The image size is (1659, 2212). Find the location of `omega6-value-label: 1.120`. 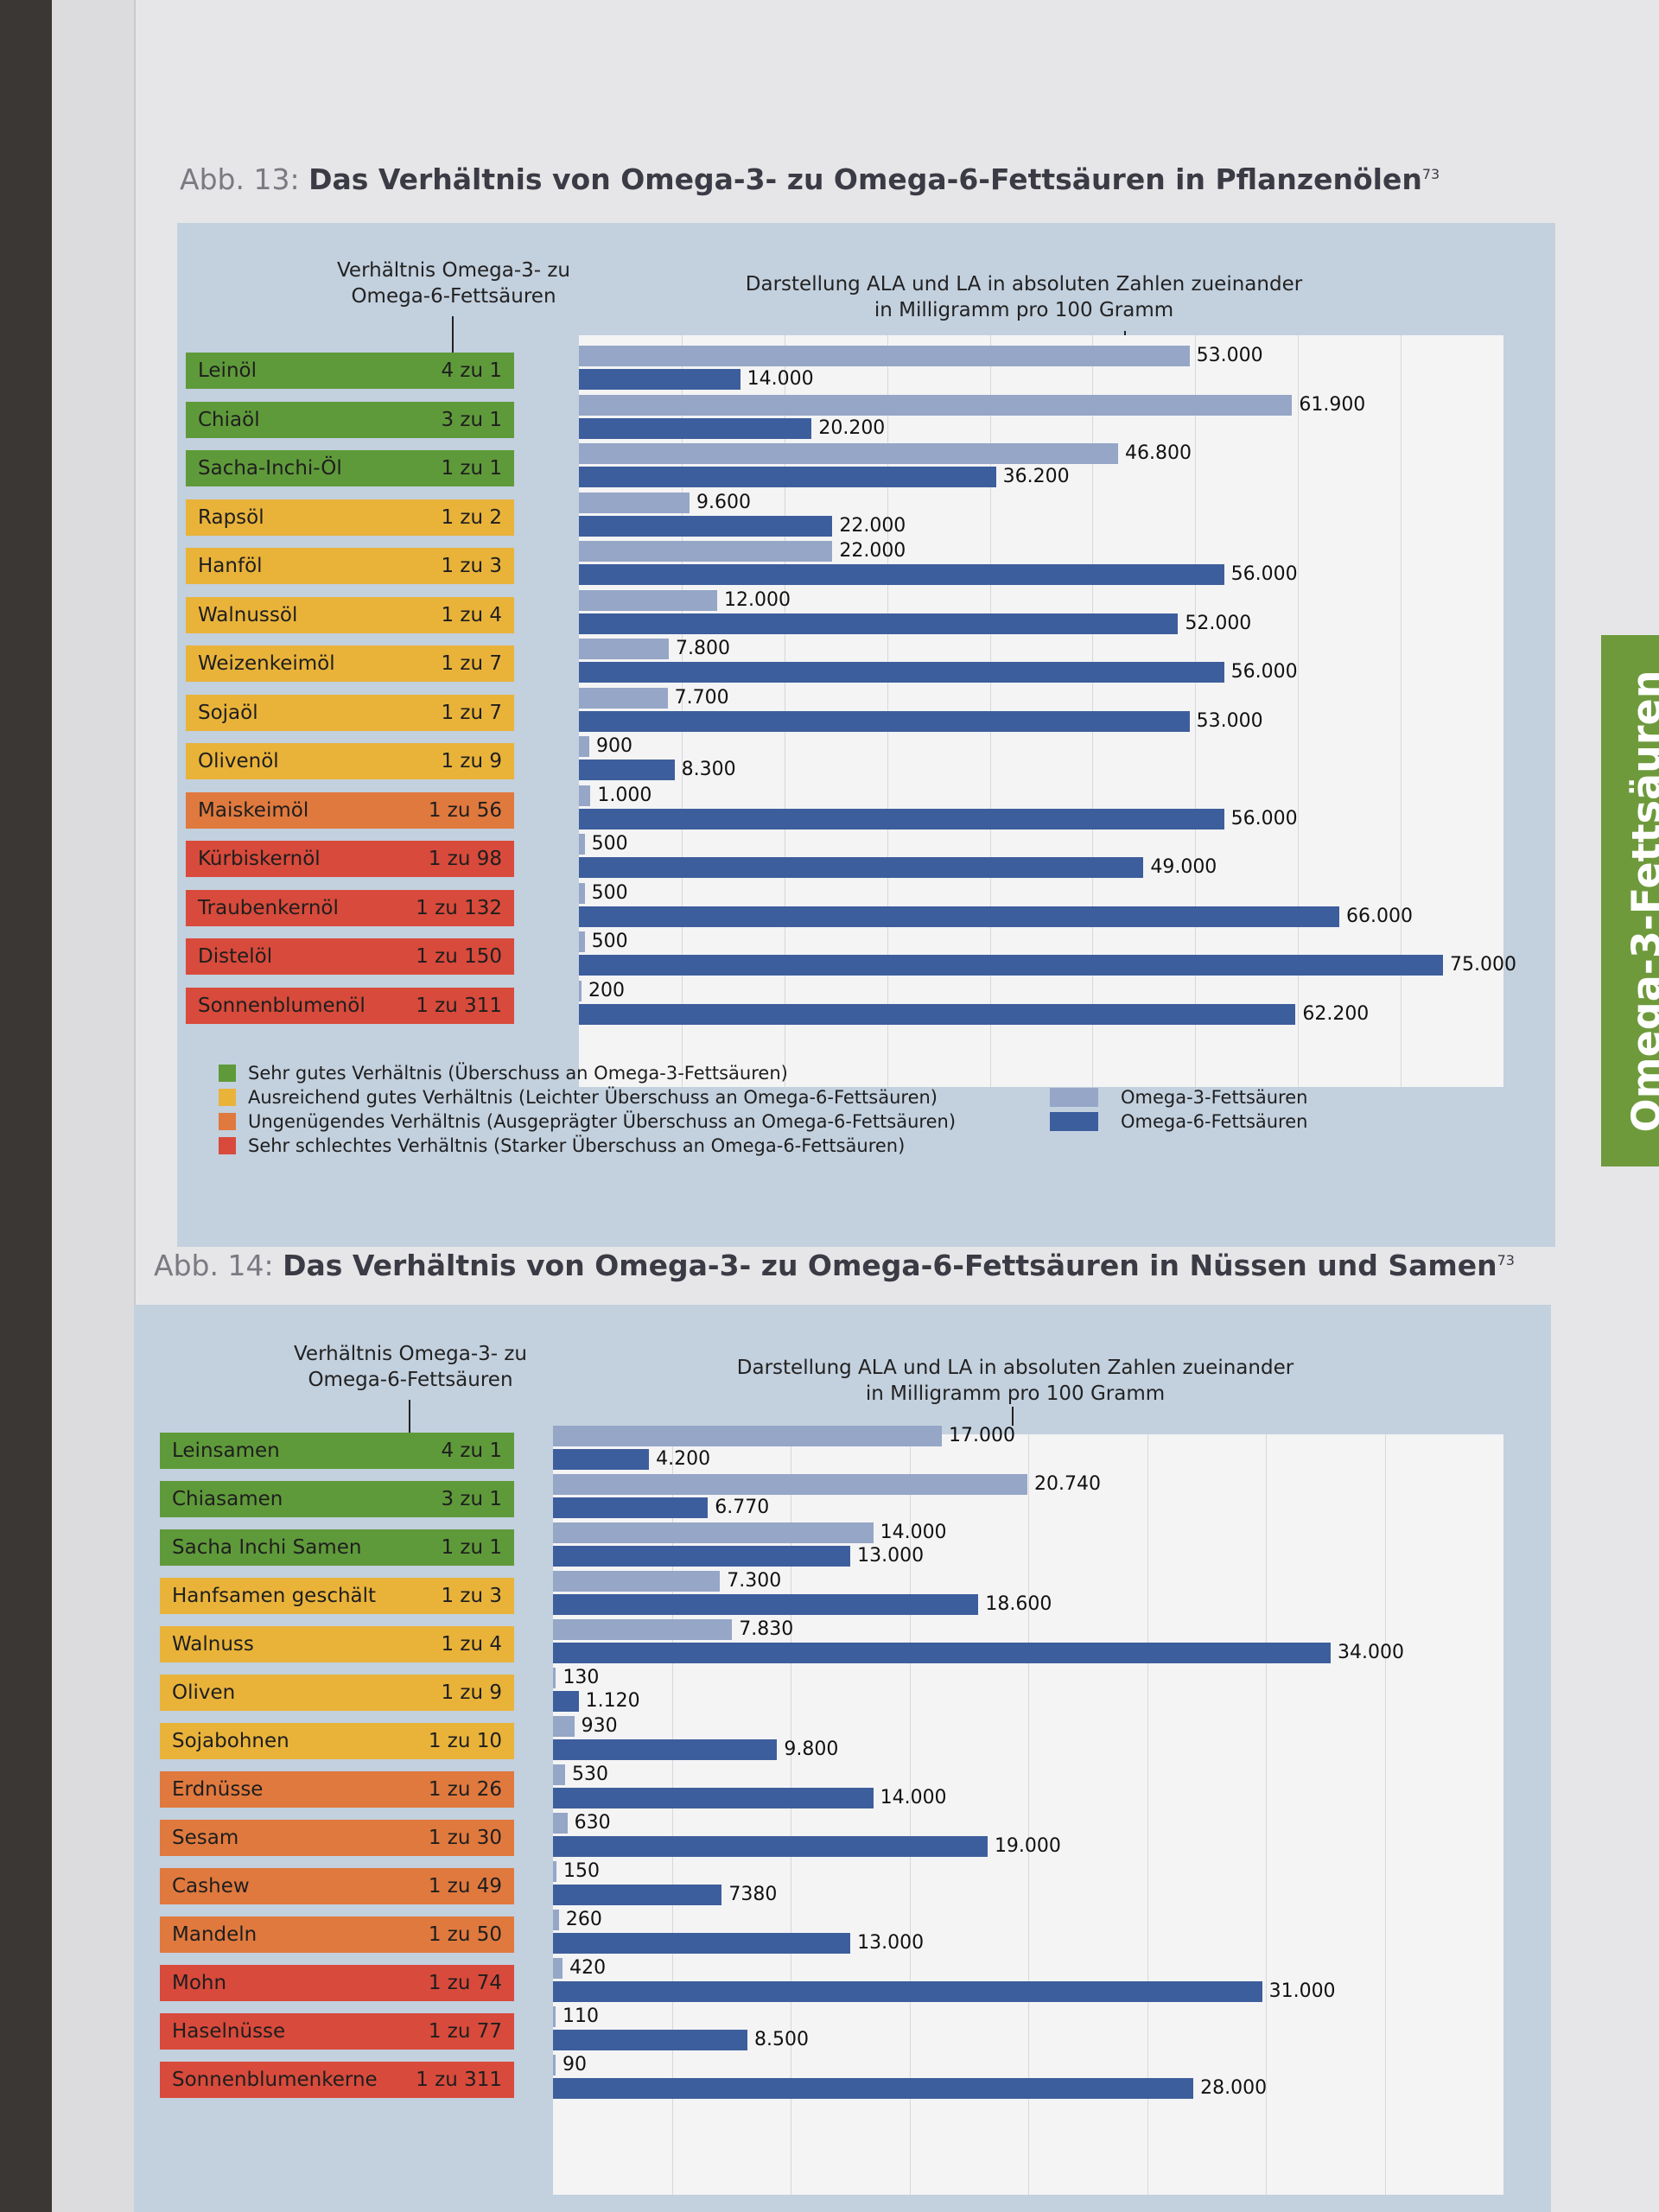

omega6-value-label: 1.120 is located at coordinates (612, 1701).